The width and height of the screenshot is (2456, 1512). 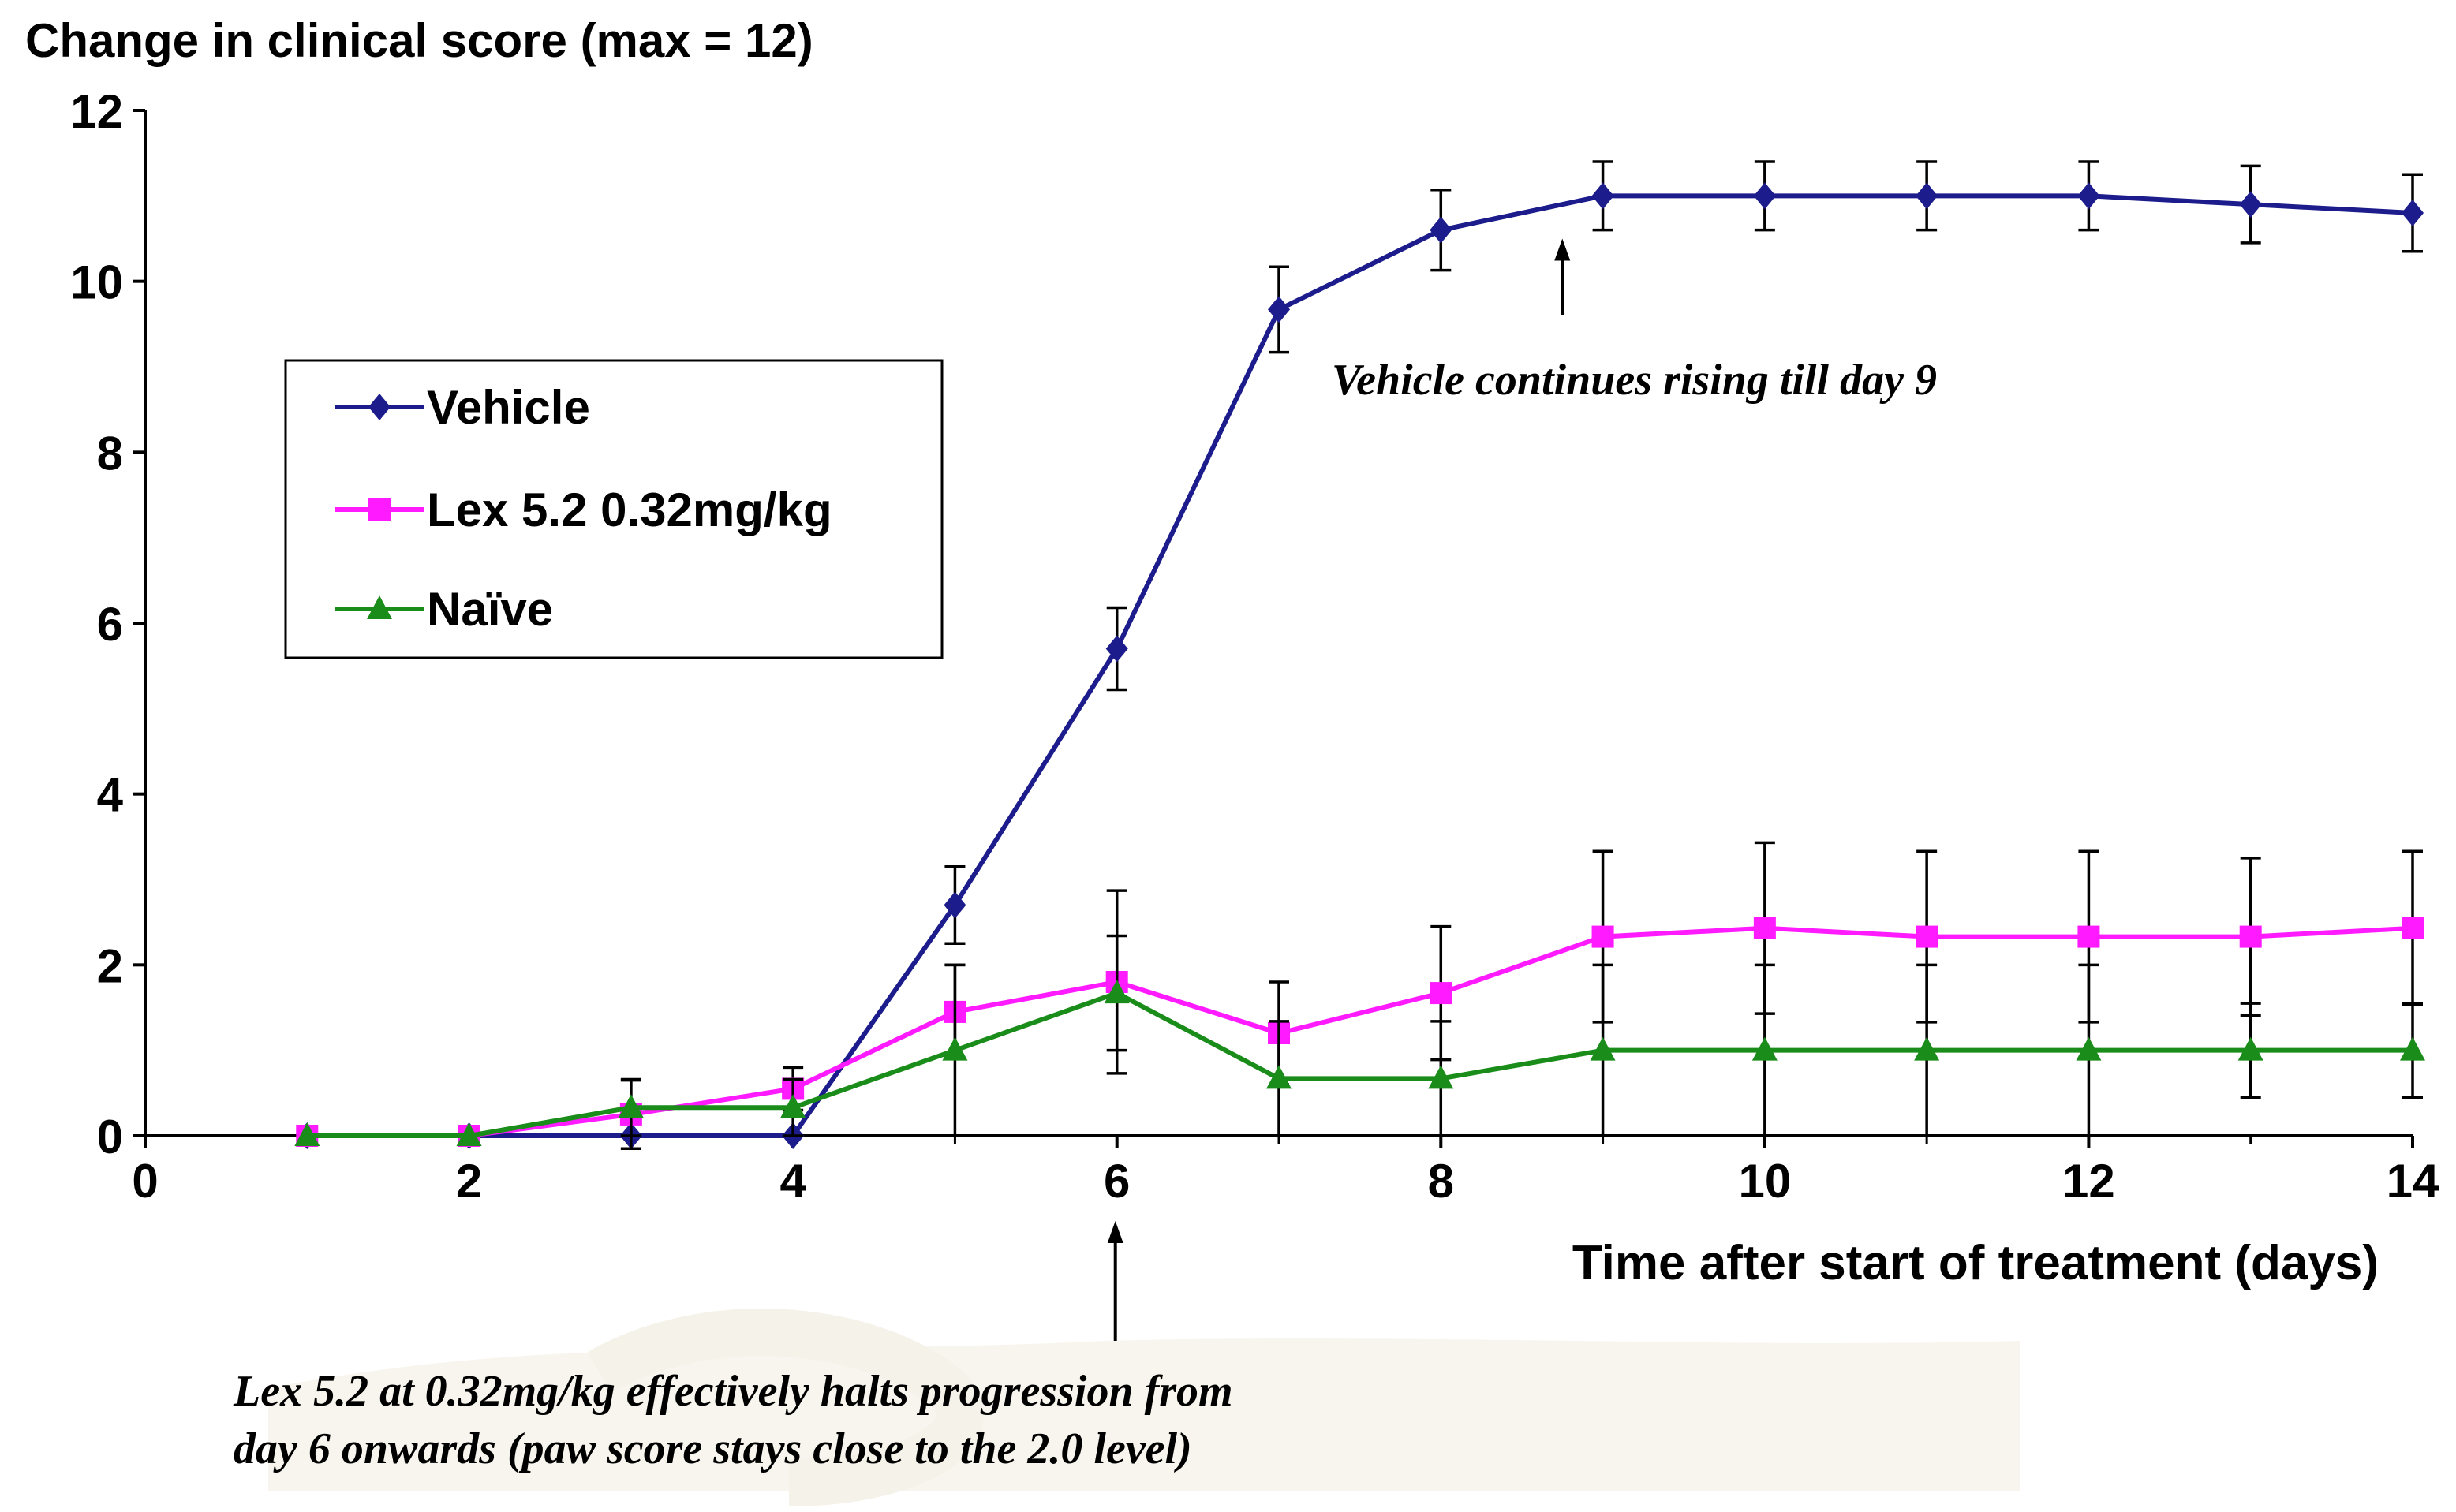 What do you see at coordinates (110, 1137) in the screenshot?
I see `y-tick-label-0: 0` at bounding box center [110, 1137].